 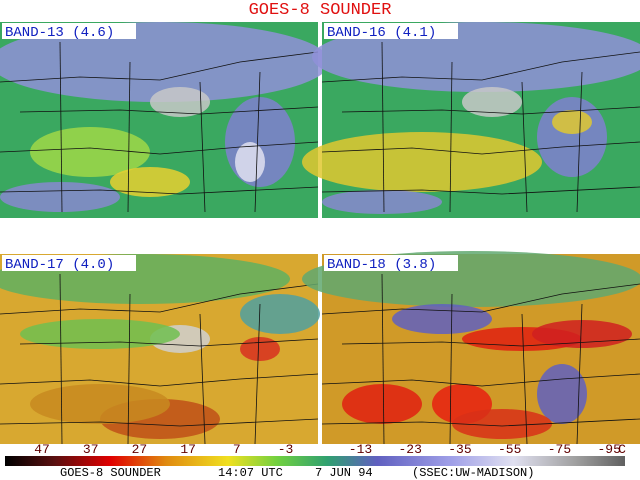 I want to click on colorbar-unit: C, so click(x=622, y=449).